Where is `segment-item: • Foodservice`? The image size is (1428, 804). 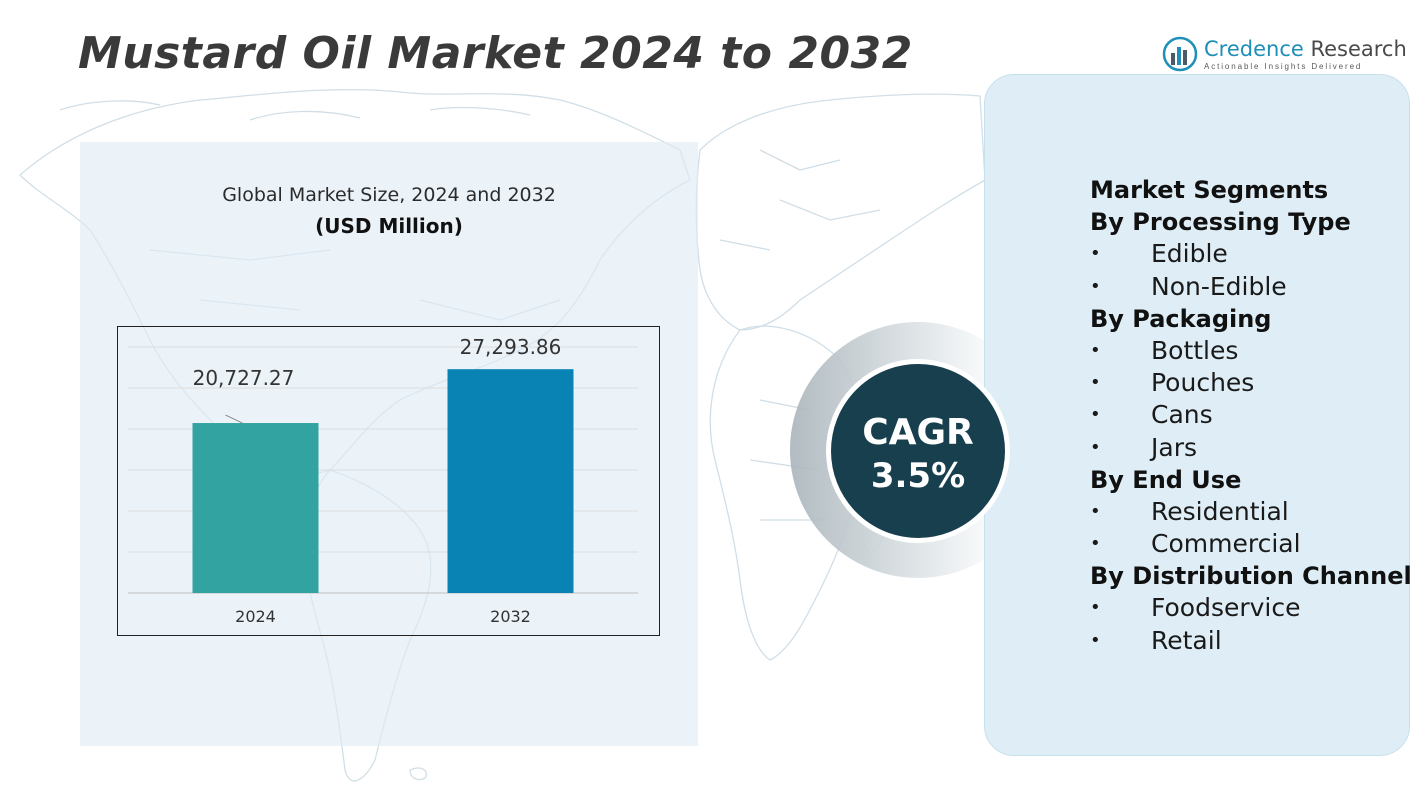 segment-item: • Foodservice is located at coordinates (1250, 608).